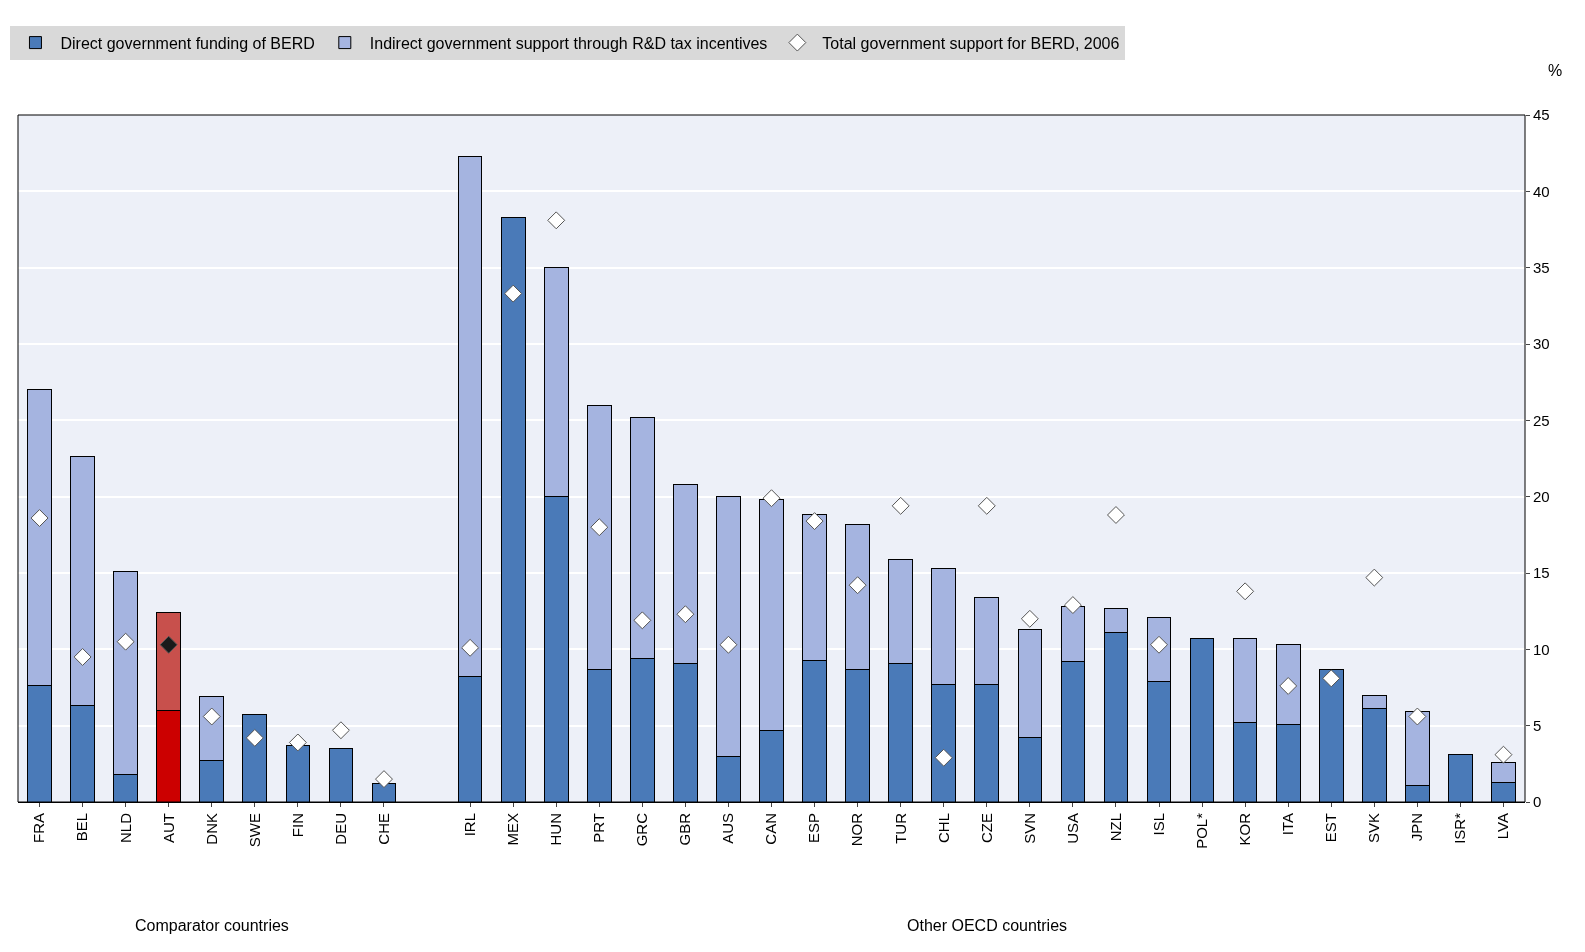 The width and height of the screenshot is (1585, 952). What do you see at coordinates (971, 43) in the screenshot?
I see `legend-label: Total government support for BERD, 2006` at bounding box center [971, 43].